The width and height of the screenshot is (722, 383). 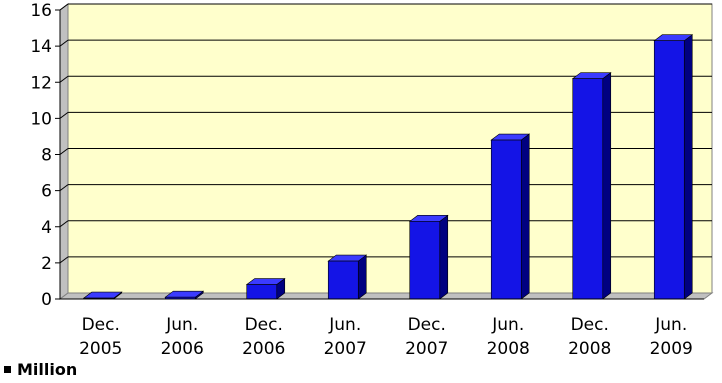 I want to click on y-tick-label: 12, so click(x=41, y=83).